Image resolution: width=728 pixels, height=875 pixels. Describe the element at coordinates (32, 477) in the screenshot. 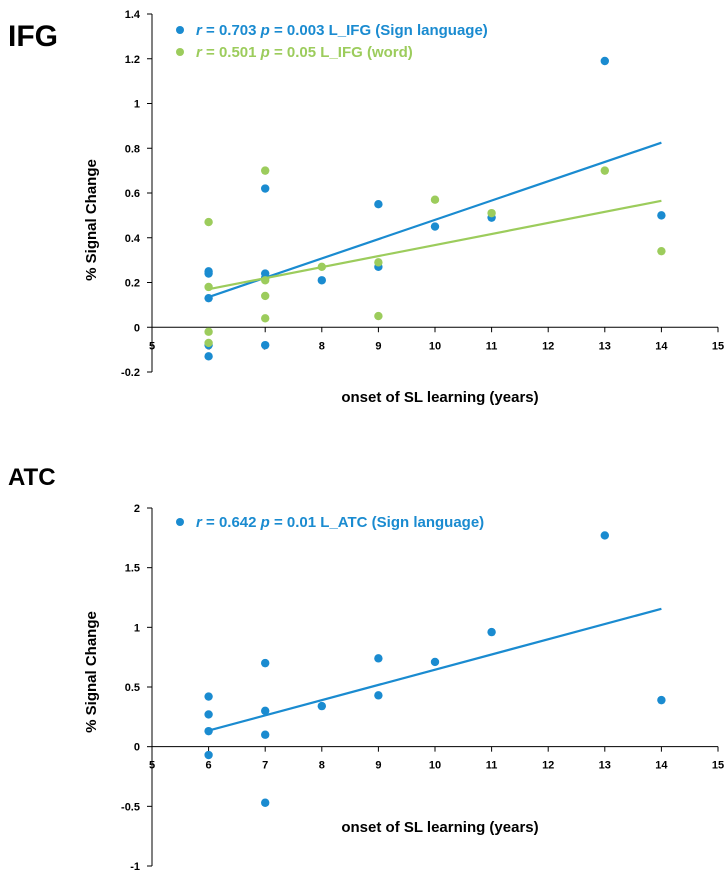

I see `panel-title: ATC` at that location.